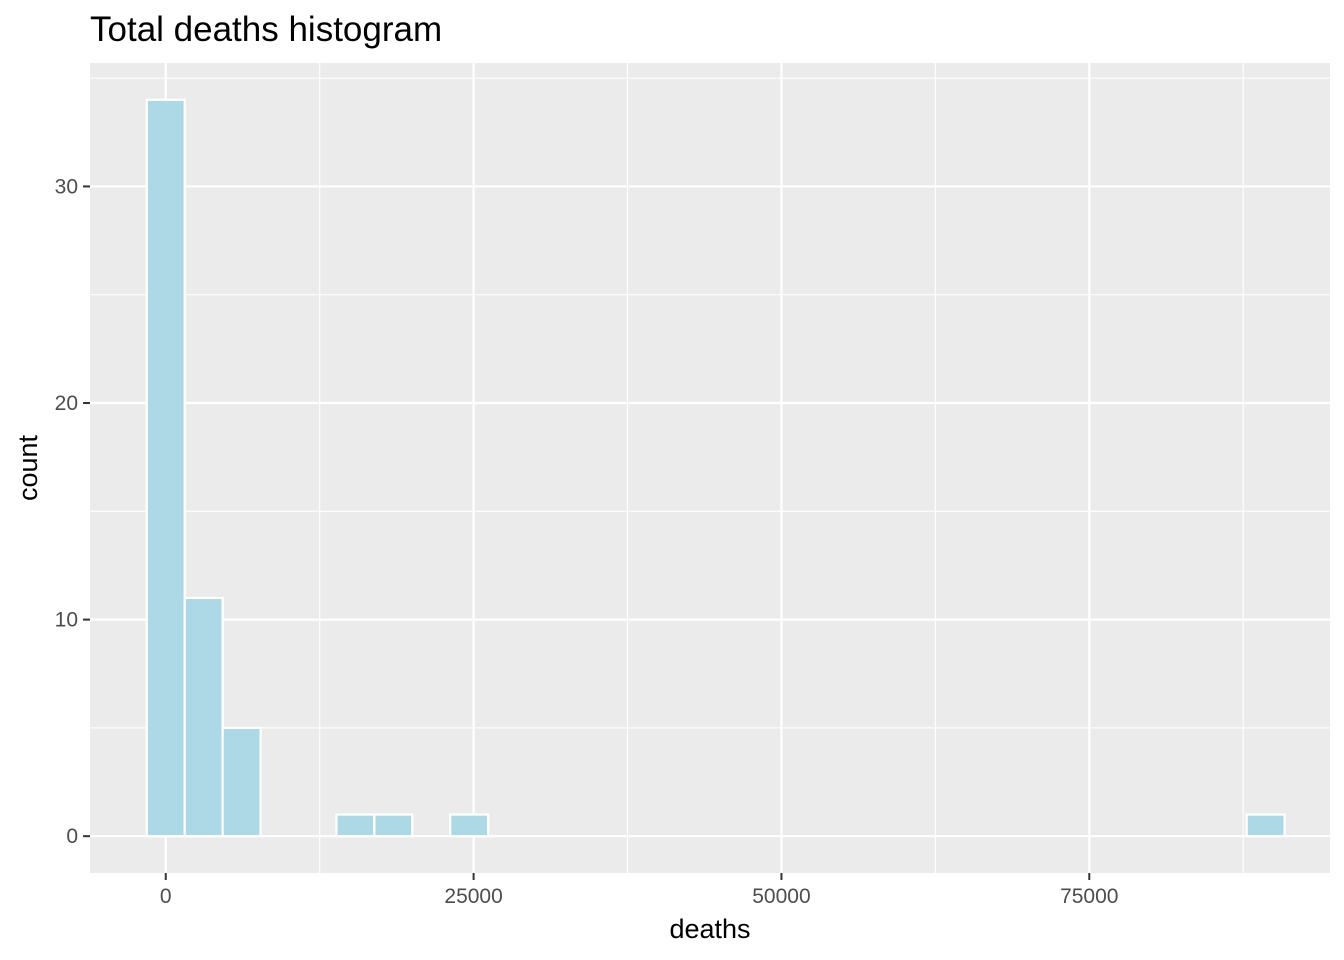 The image size is (1344, 960). Describe the element at coordinates (28, 467) in the screenshot. I see `y-axis-title: count` at that location.